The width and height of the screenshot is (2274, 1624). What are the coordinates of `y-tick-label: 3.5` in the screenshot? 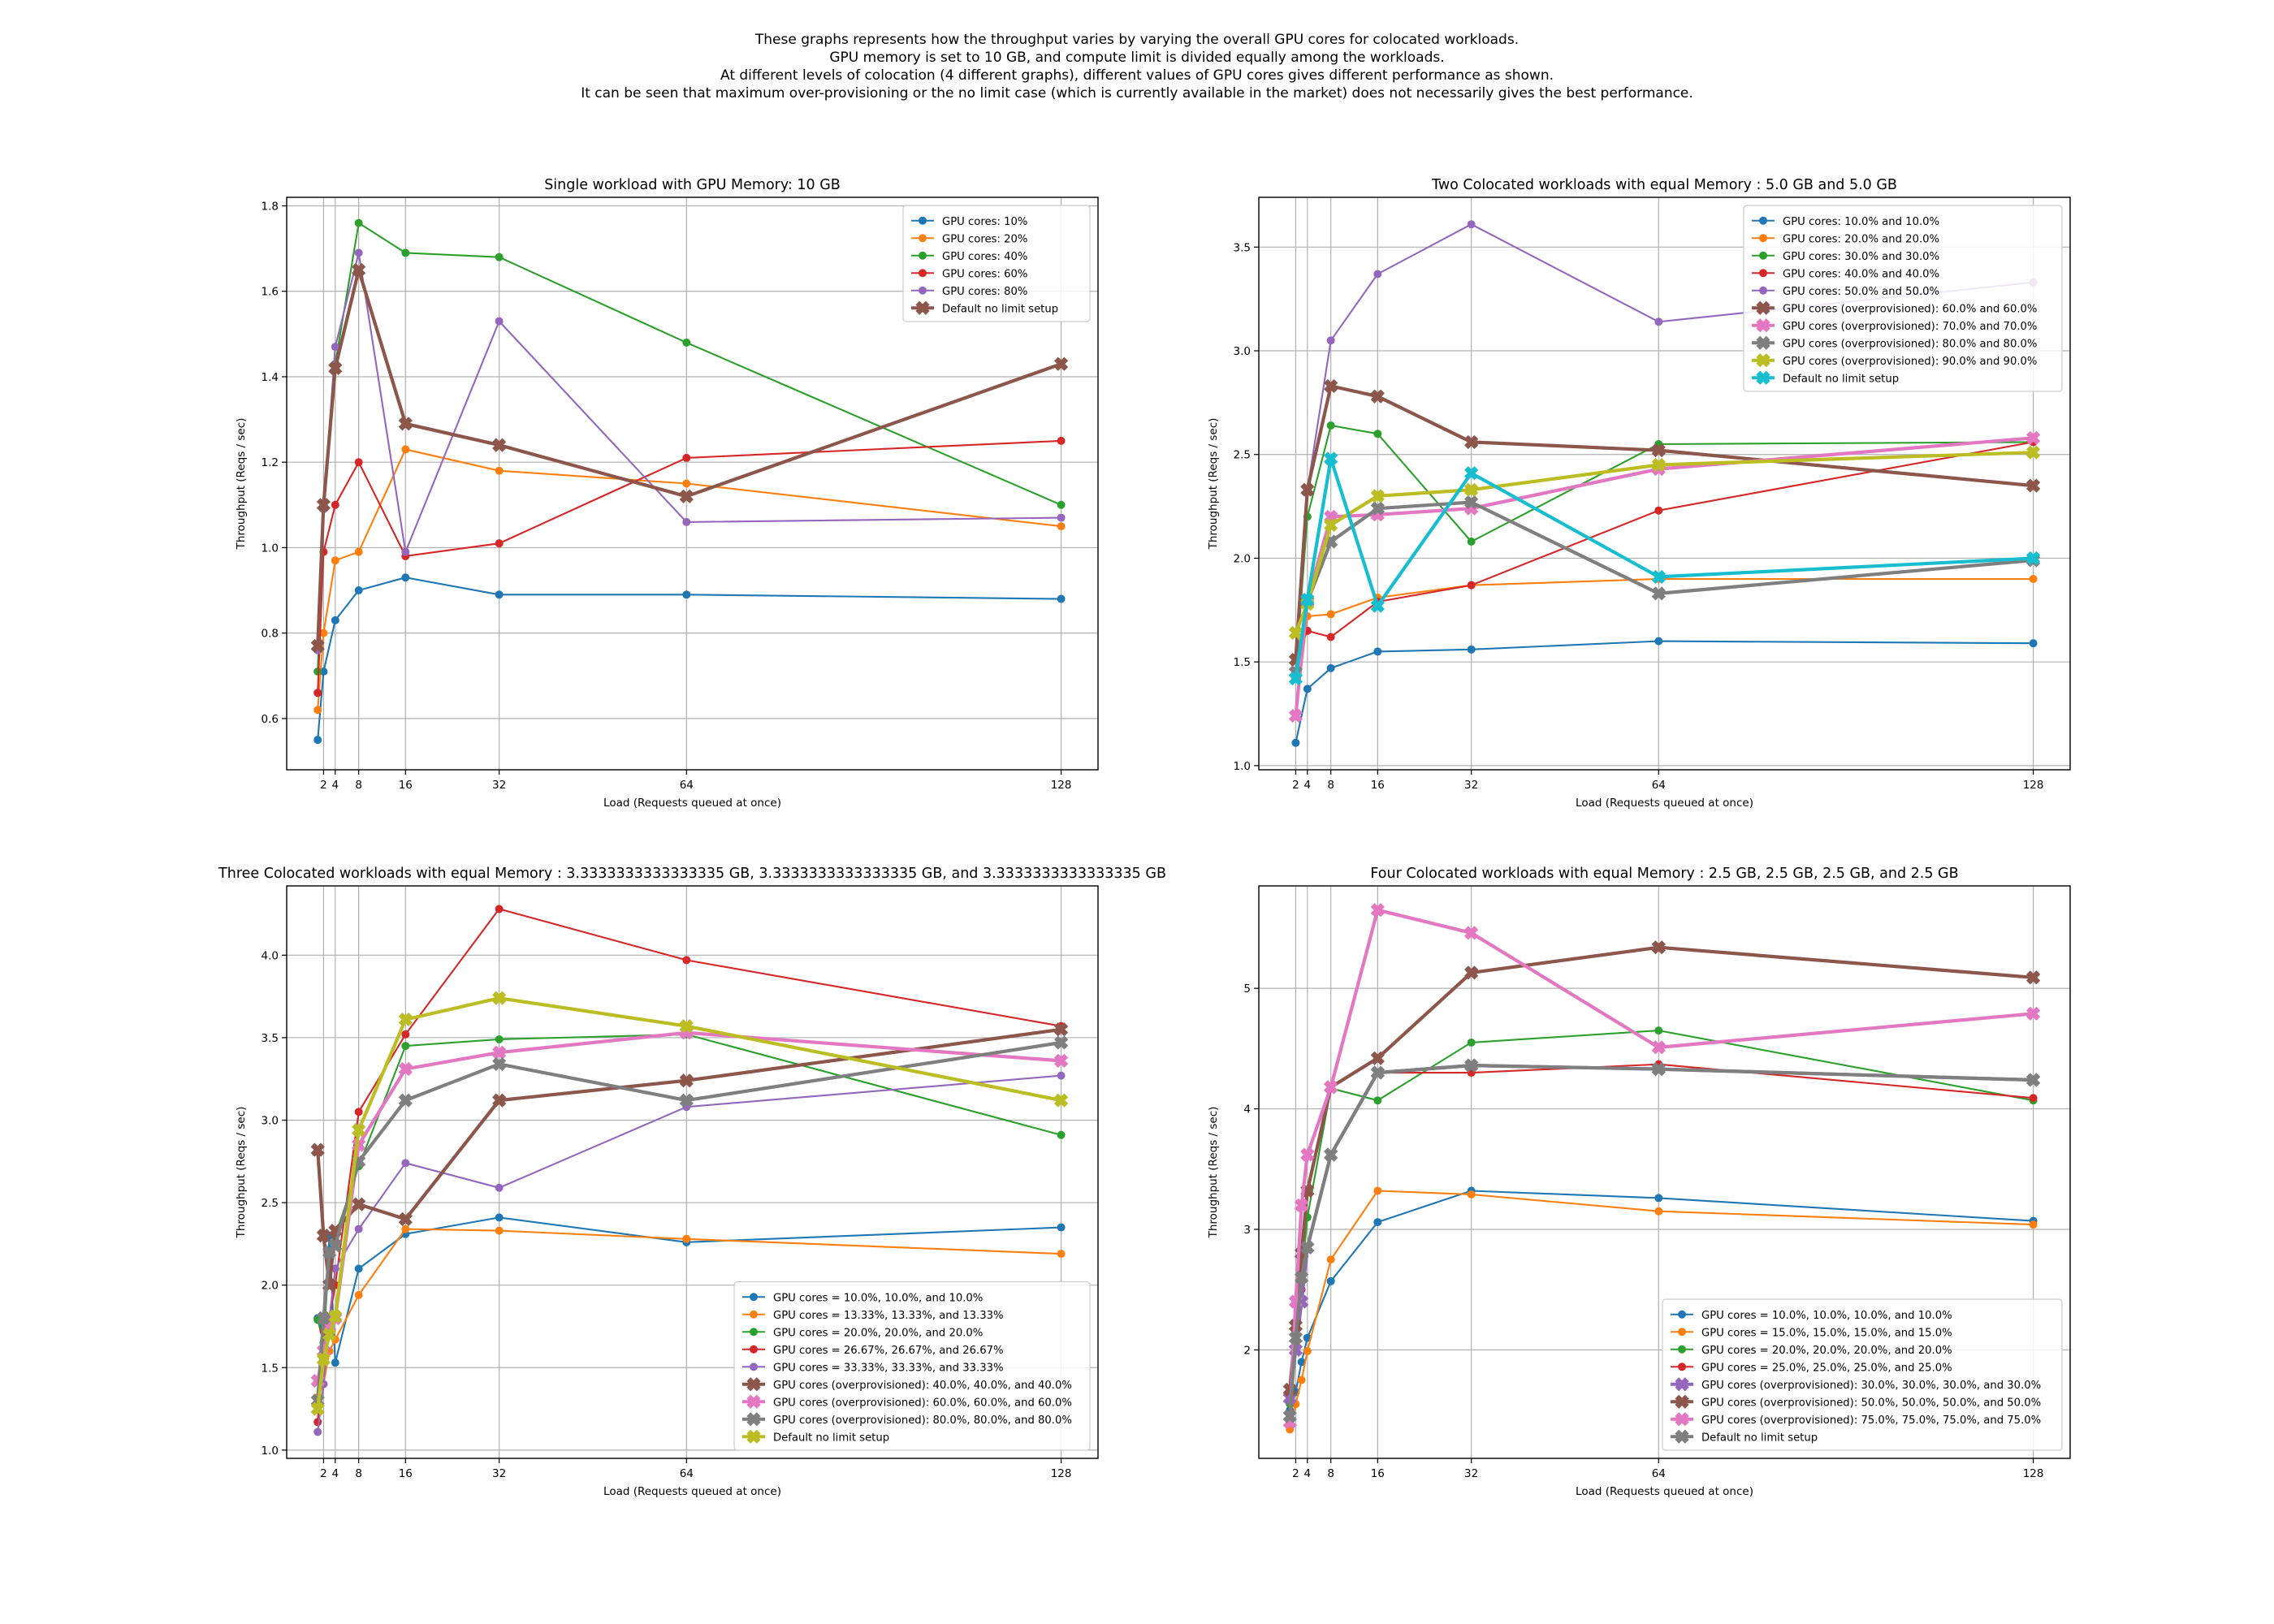 It's located at (1242, 247).